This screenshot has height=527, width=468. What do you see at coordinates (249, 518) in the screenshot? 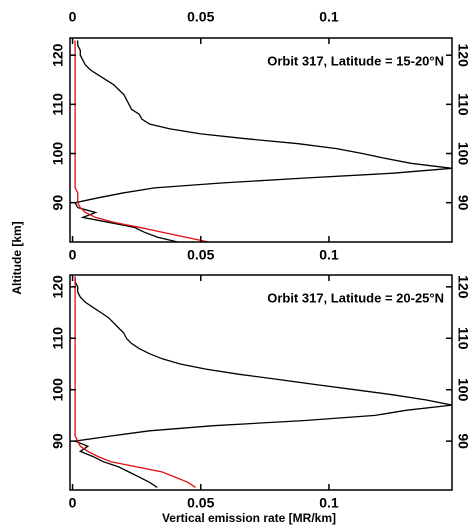
I see `x-axis-label: Vertical emission rate [MR/km]` at bounding box center [249, 518].